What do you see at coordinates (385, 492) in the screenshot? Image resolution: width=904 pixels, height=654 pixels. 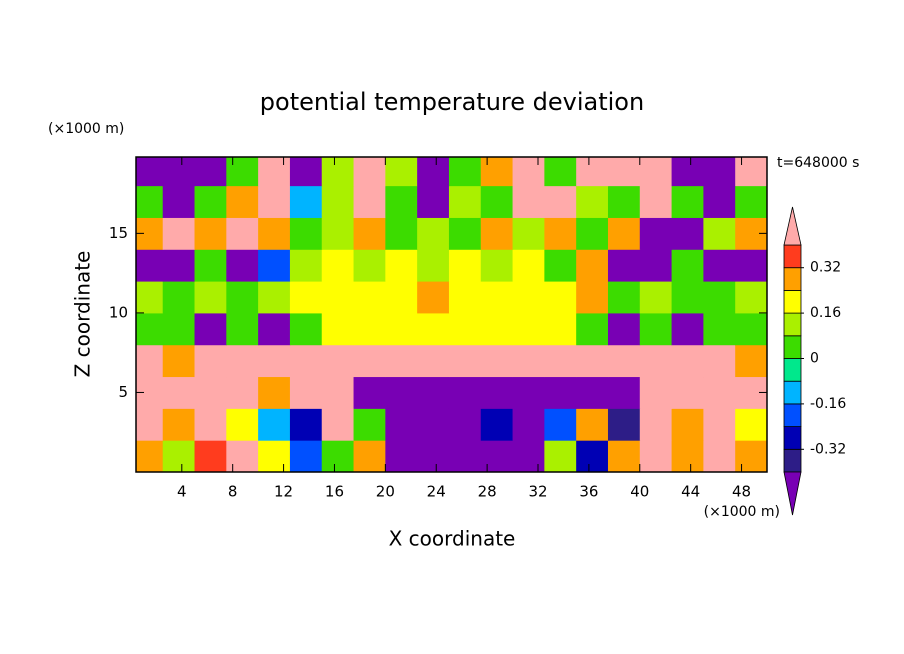 I see `x-tick-label: 20` at bounding box center [385, 492].